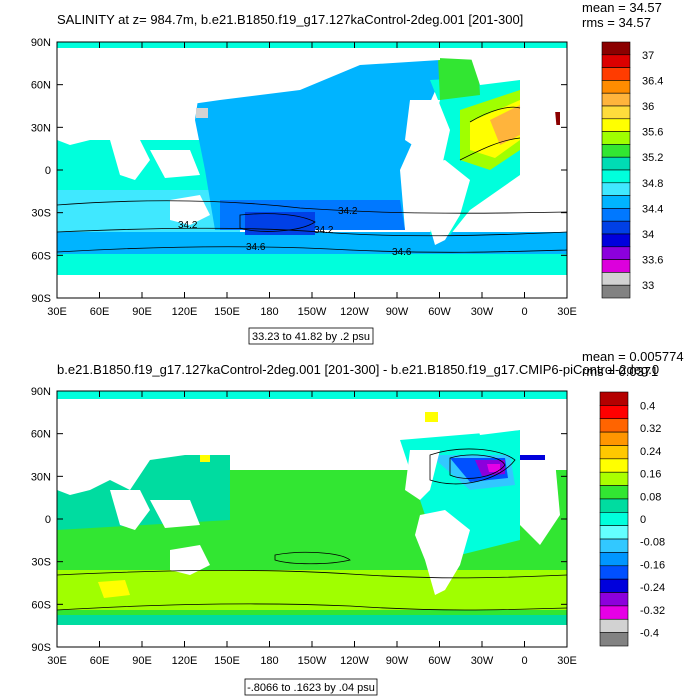  Describe the element at coordinates (622, 7) in the screenshot. I see `panel-1-mean: mean = 34.57` at that location.